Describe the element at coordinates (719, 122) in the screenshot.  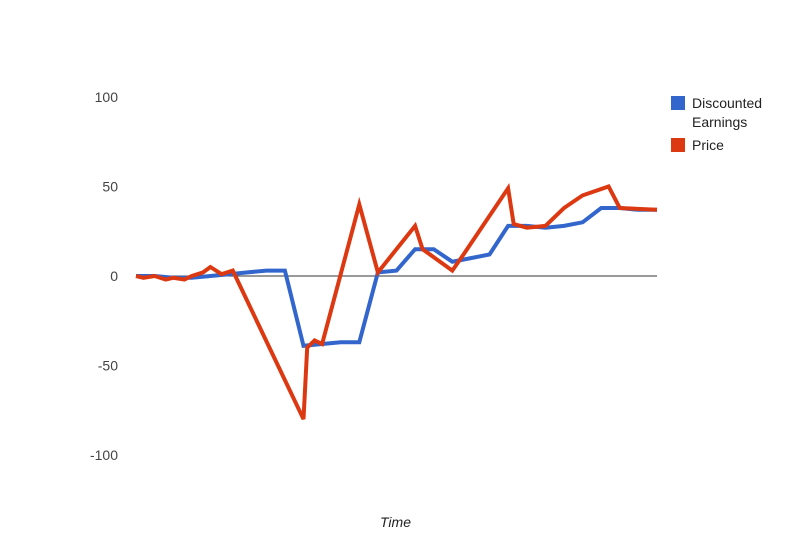
I see `legend-label-discounted-earnings-line2: Earnings` at that location.